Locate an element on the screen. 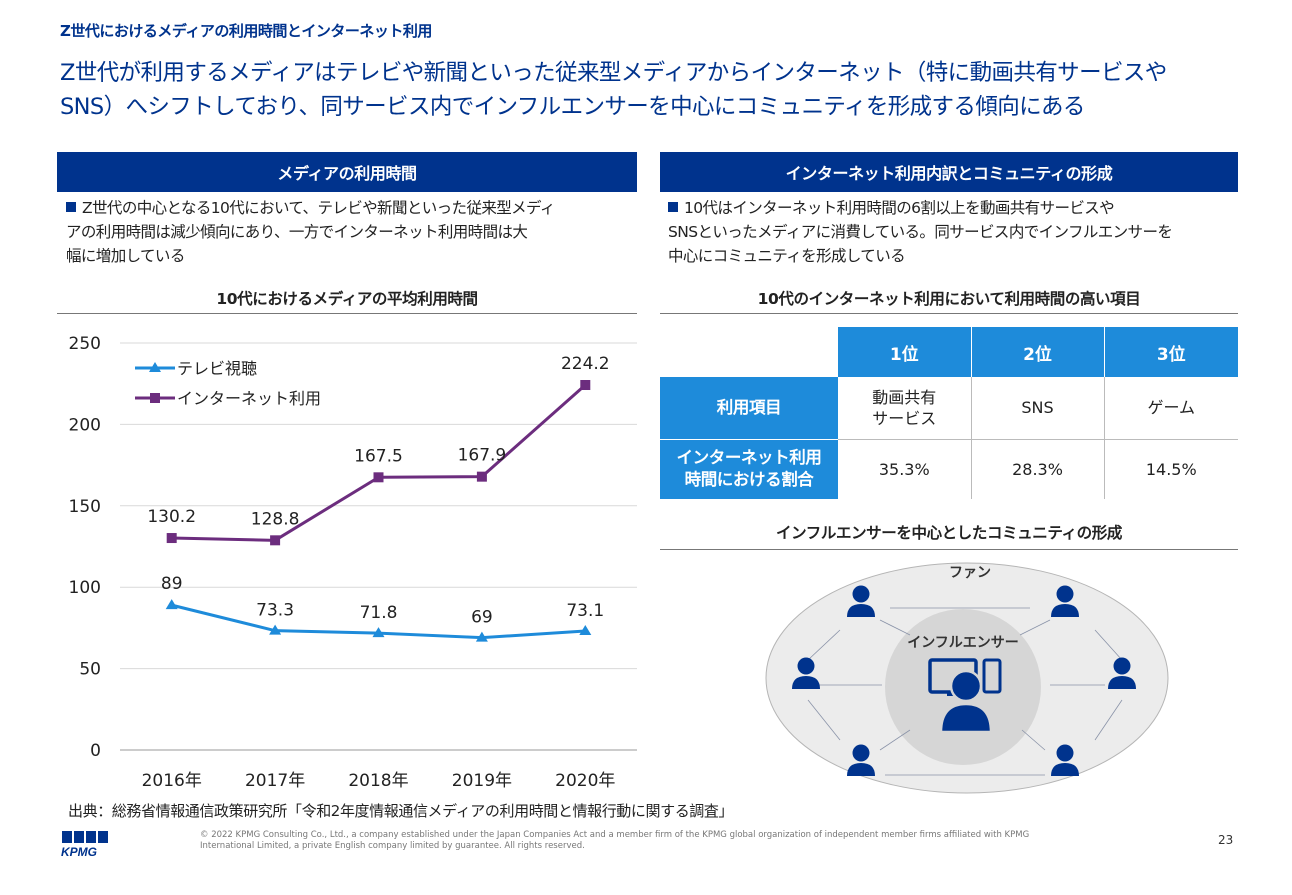 This screenshot has height=895, width=1292. data-label: 73.3 is located at coordinates (275, 611).